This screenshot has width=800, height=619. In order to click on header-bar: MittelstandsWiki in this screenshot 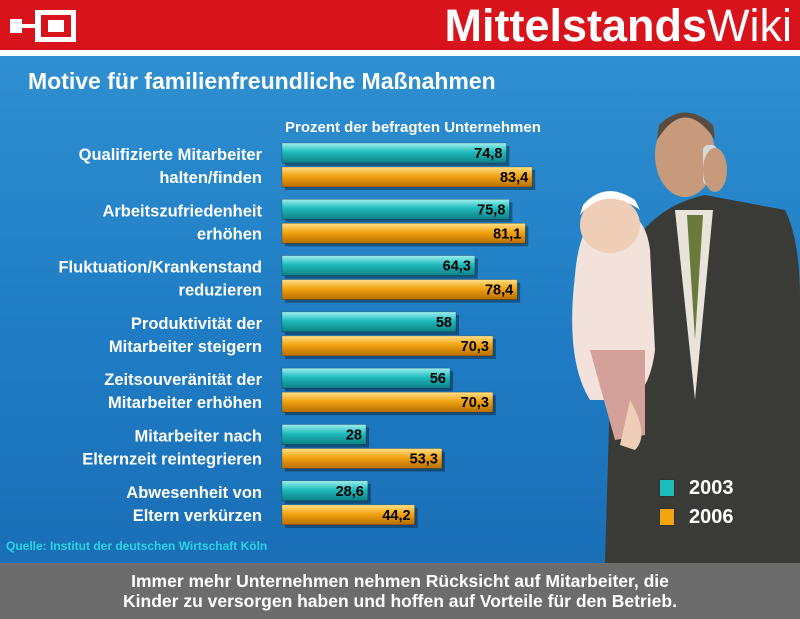, I will do `click(400, 25)`.